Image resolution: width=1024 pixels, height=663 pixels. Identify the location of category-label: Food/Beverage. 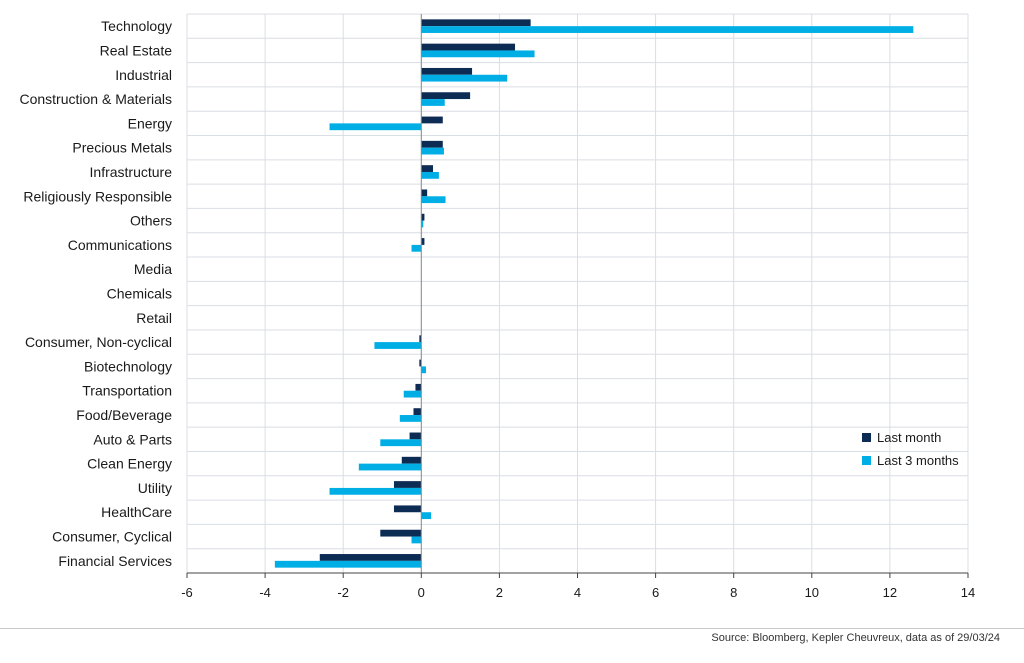
(124, 415).